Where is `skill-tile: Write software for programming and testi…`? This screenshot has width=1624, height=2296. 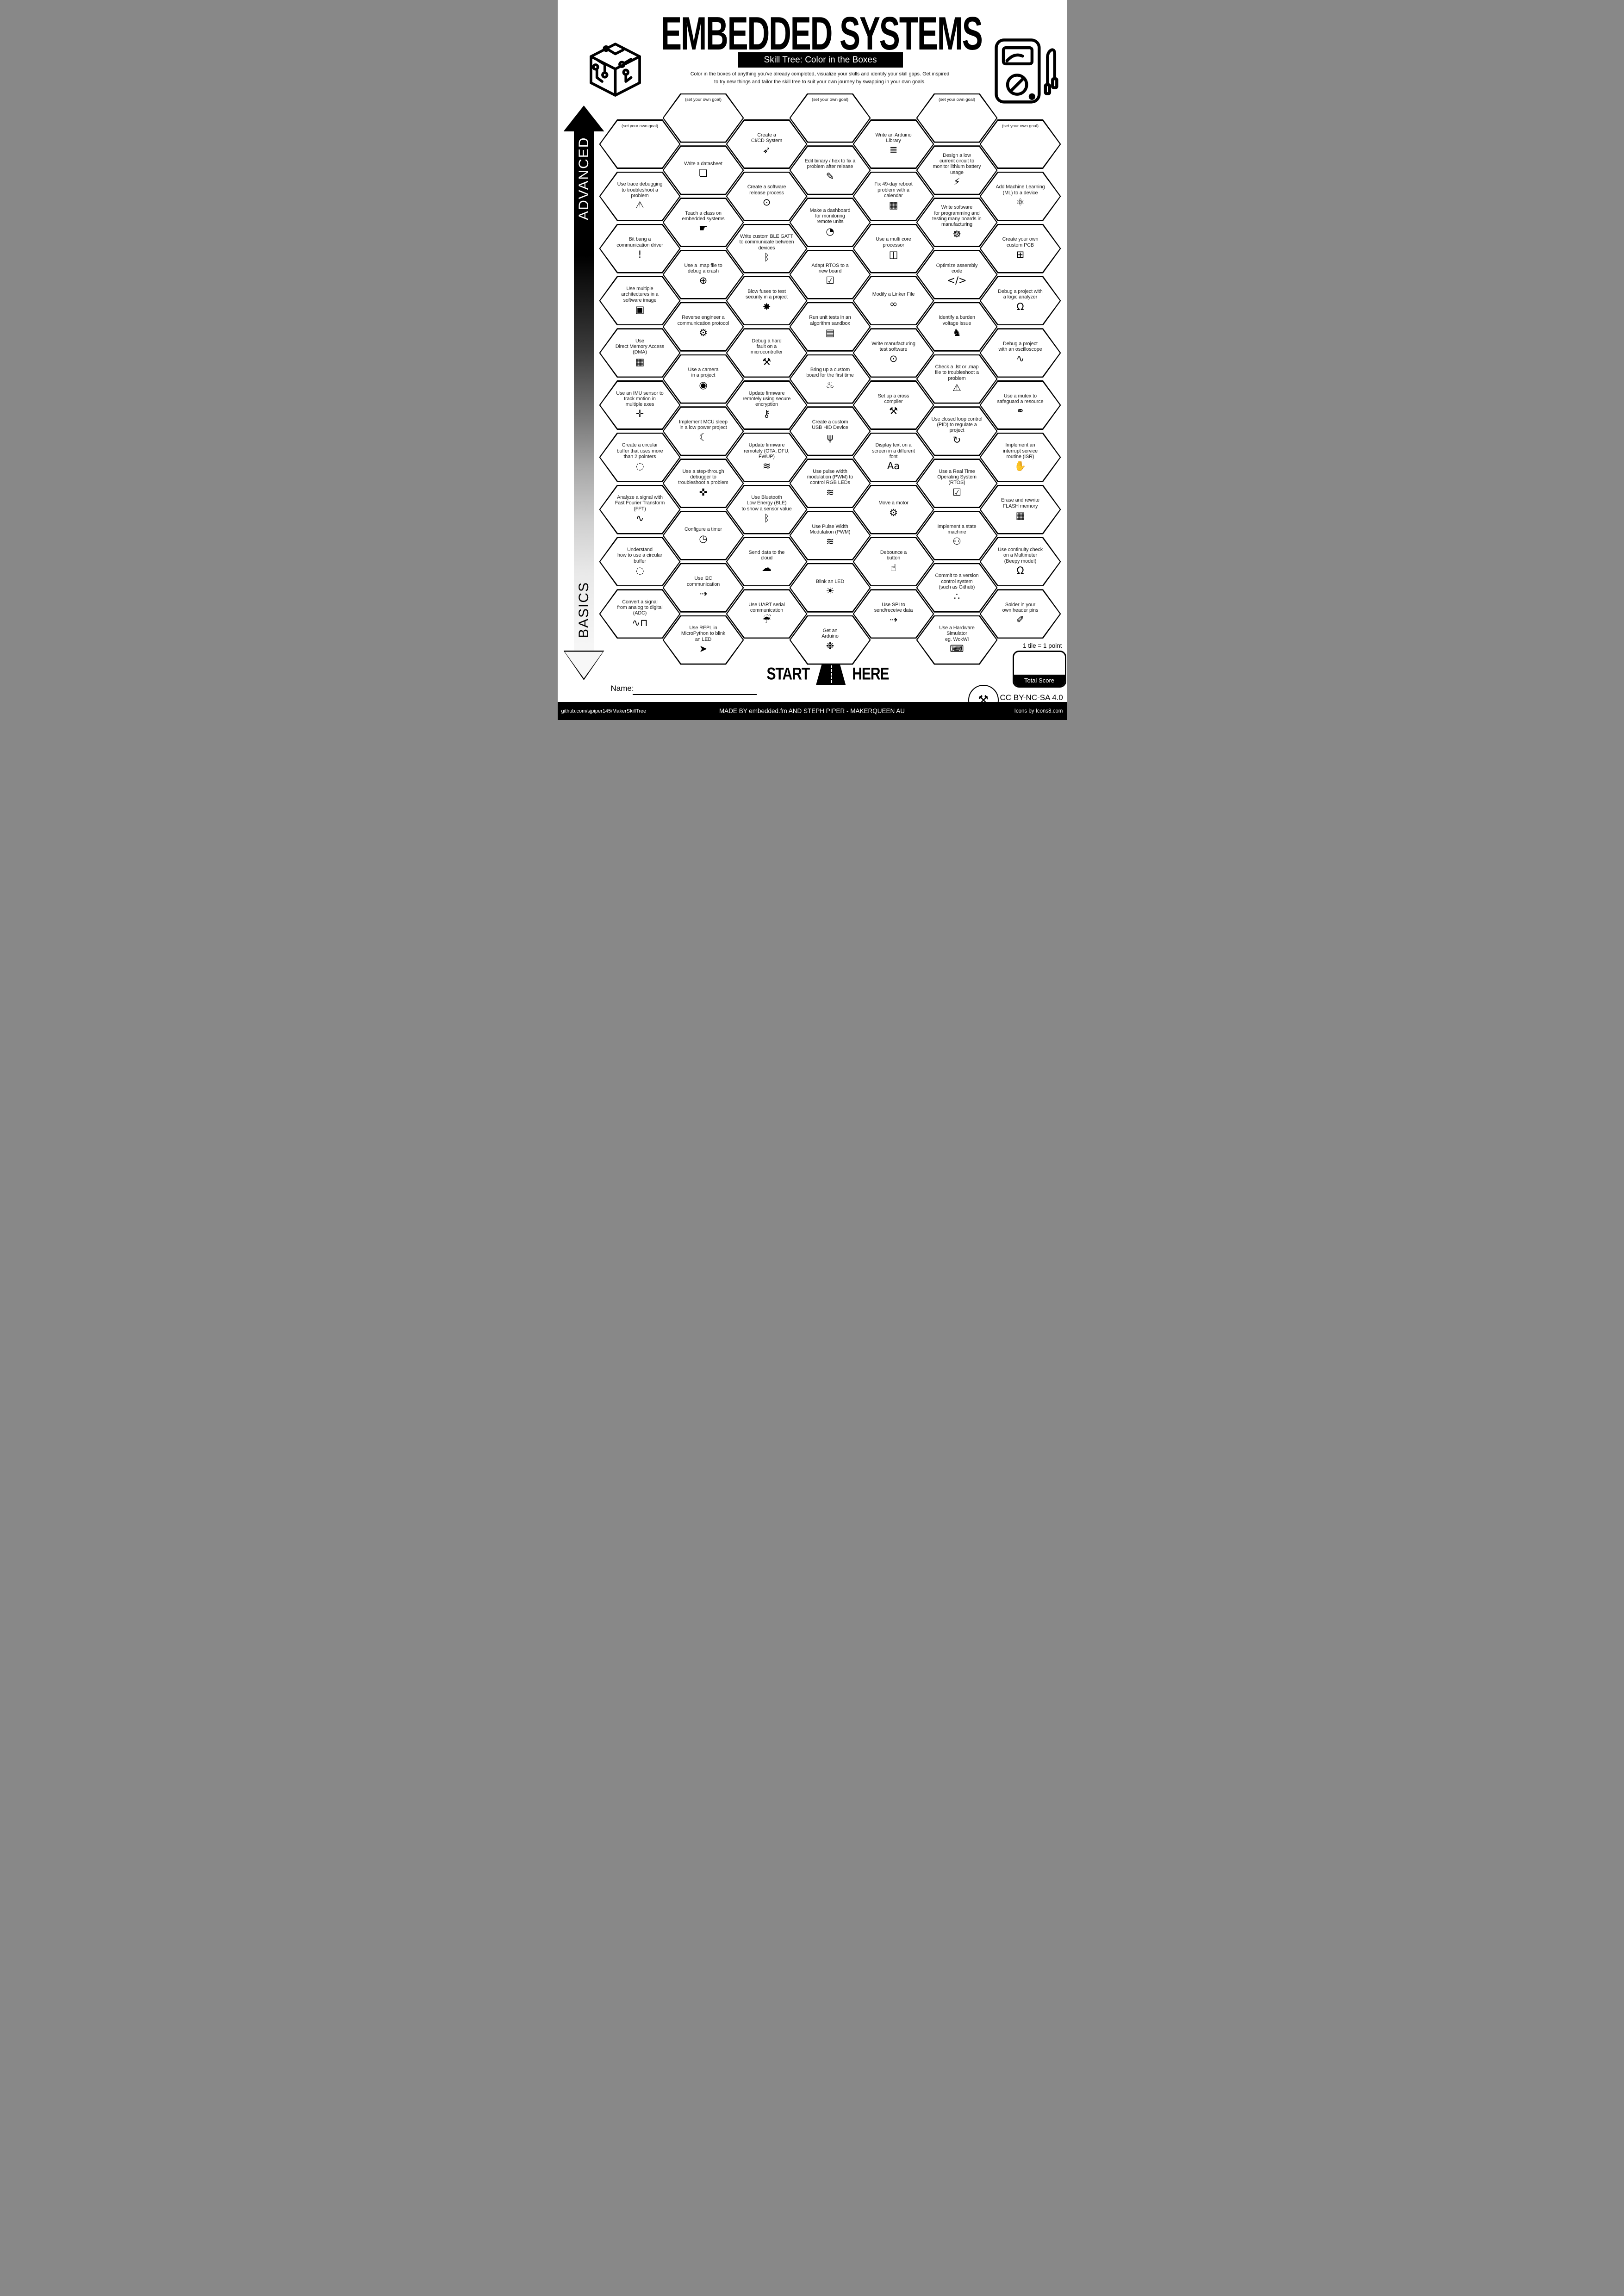
skill-tile: Write software for programming and testi… is located at coordinates (957, 223).